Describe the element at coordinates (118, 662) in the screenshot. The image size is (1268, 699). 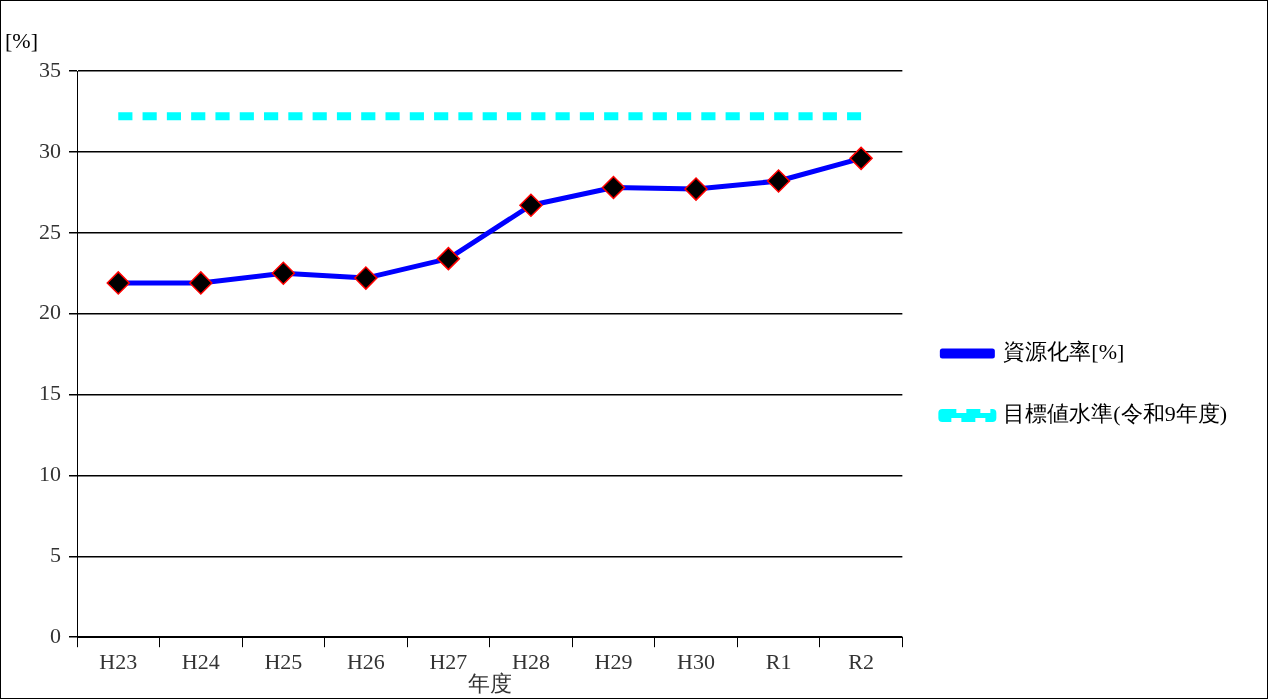
I see `x-tick-label: H23` at that location.